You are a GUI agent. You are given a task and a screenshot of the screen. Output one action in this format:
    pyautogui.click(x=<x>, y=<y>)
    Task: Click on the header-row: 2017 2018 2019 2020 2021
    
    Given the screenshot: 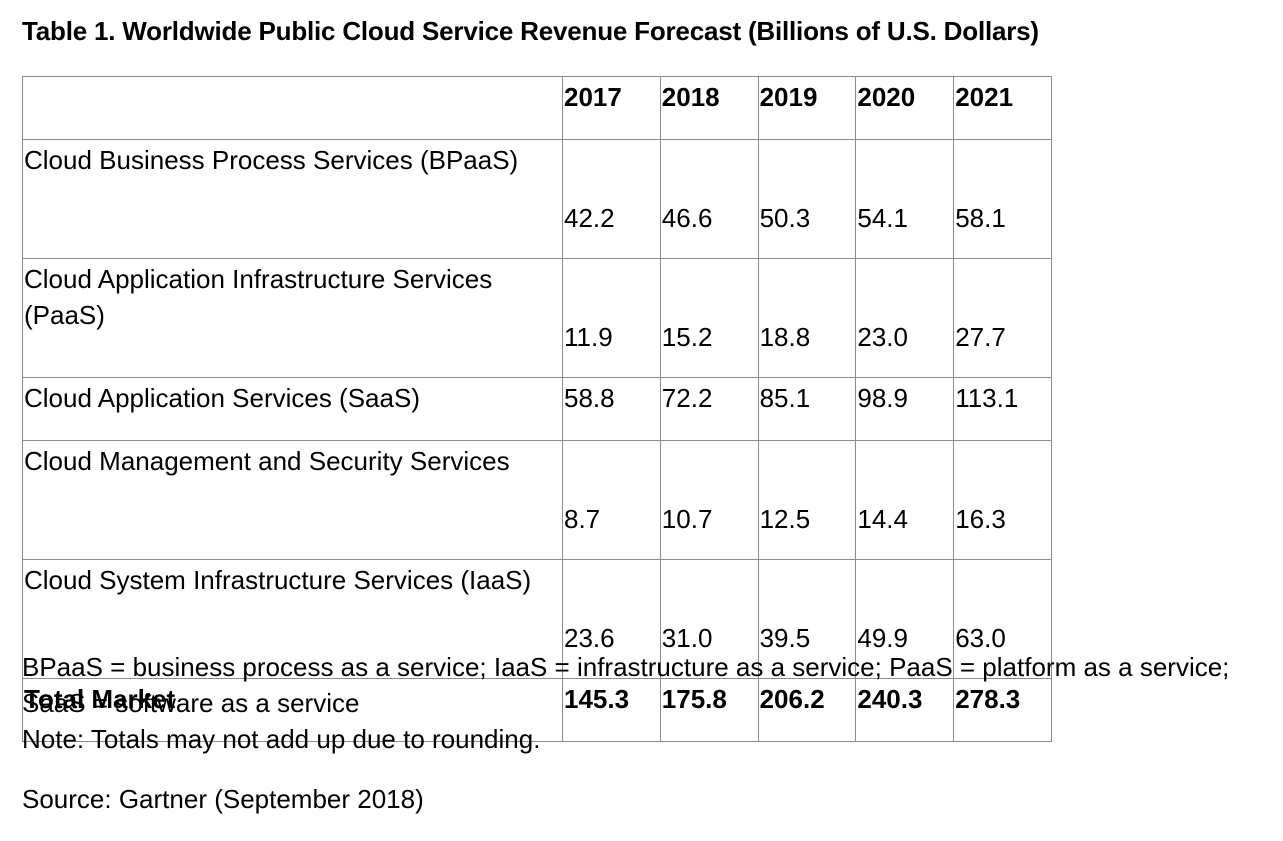 What is the action you would take?
    pyautogui.click(x=537, y=108)
    